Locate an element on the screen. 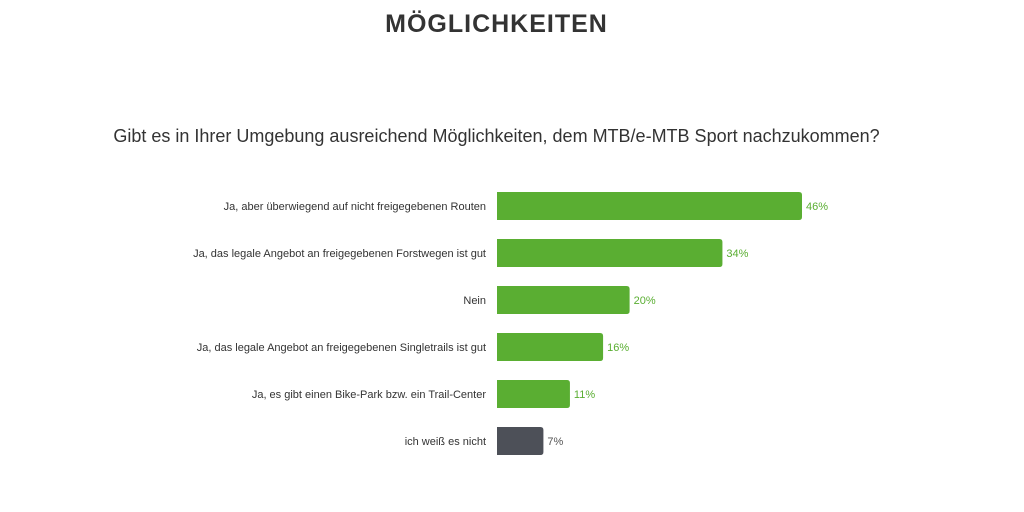 The image size is (1024, 512). value-label: 7% is located at coordinates (555, 442).